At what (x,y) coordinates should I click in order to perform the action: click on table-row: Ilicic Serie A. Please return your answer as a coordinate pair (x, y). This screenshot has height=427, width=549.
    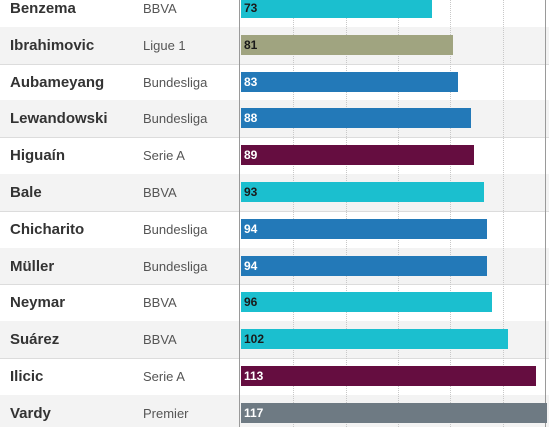
    Looking at the image, I should click on (274, 376).